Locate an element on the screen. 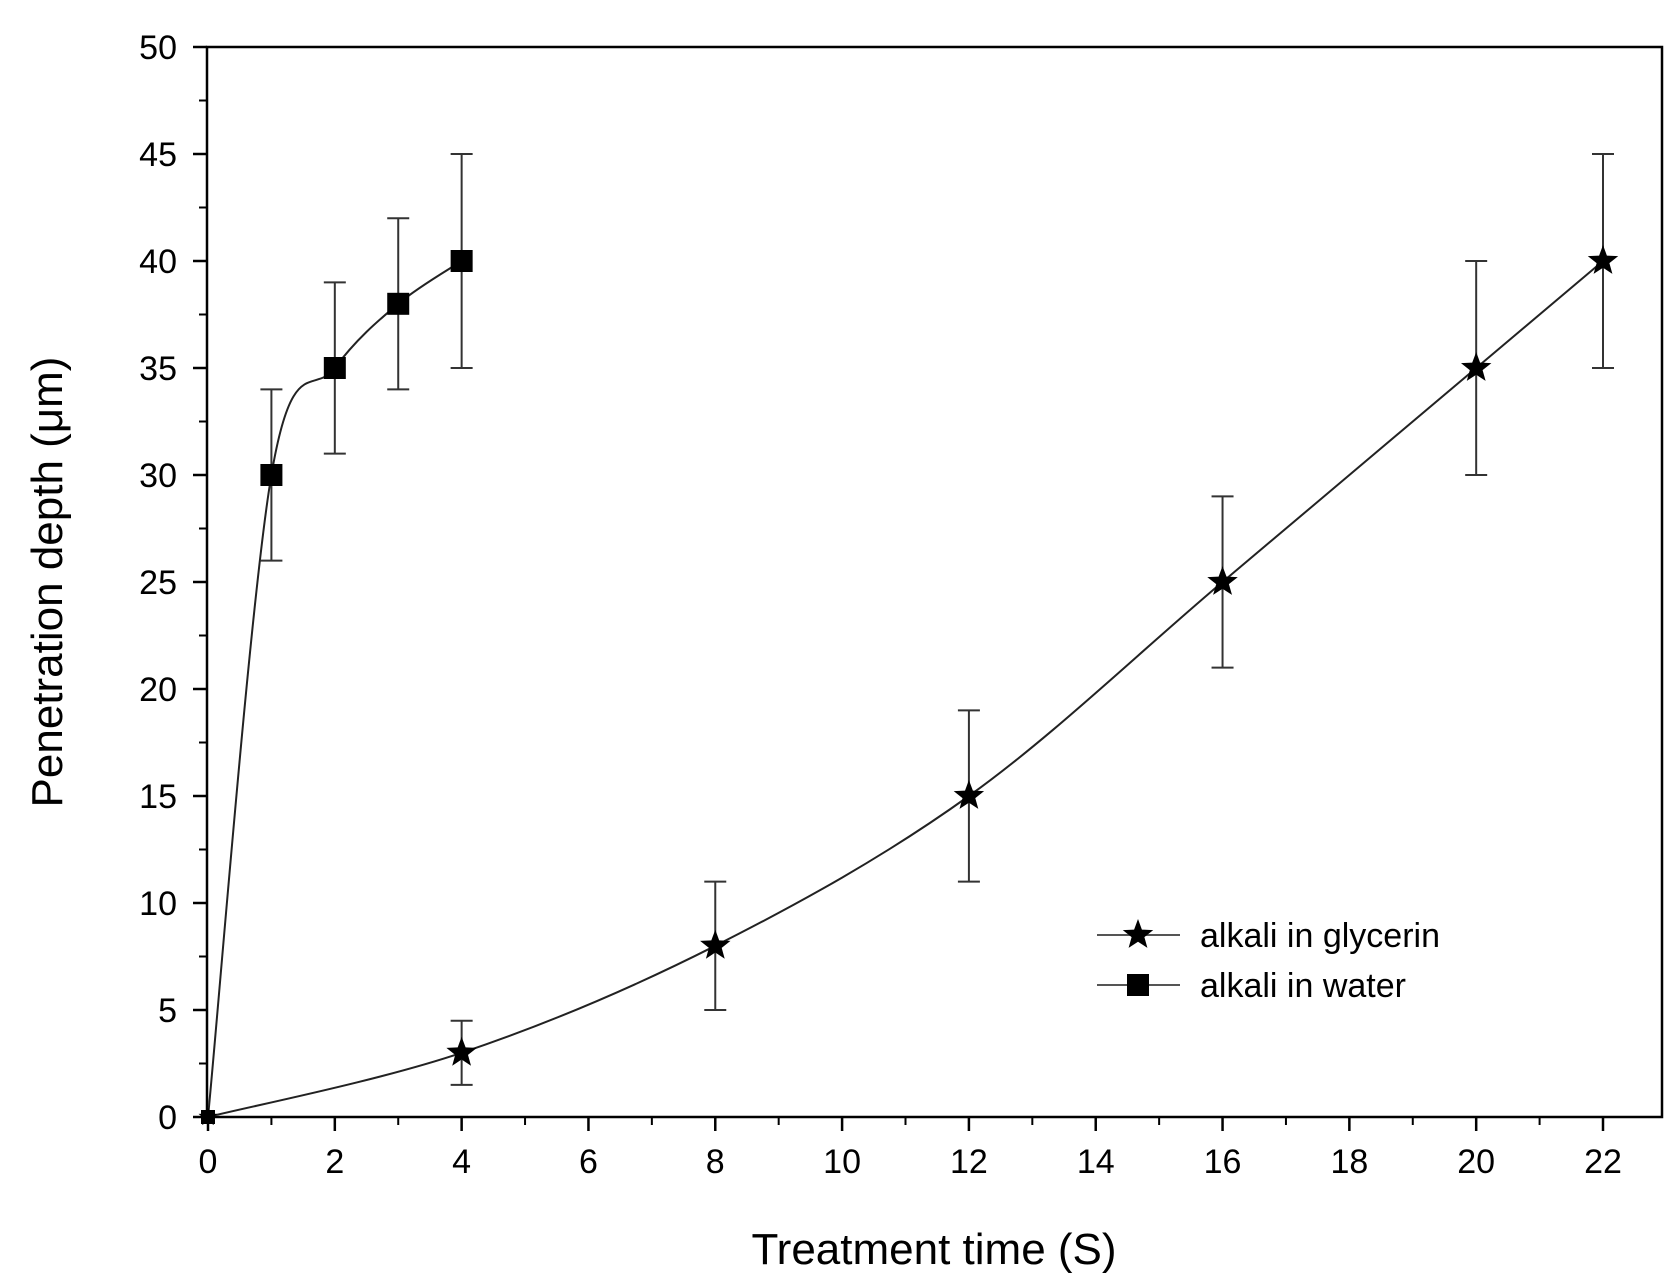  y-tick-label: 30 is located at coordinates (158, 476).